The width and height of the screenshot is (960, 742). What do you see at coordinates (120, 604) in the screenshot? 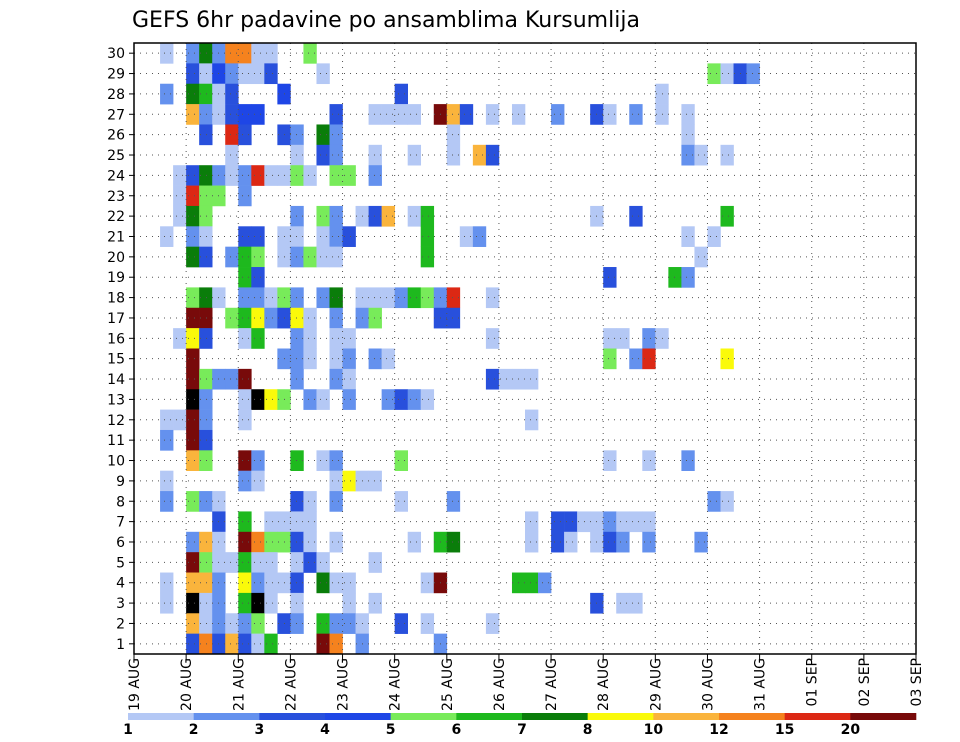
I see `y-tick-label: 3` at bounding box center [120, 604].